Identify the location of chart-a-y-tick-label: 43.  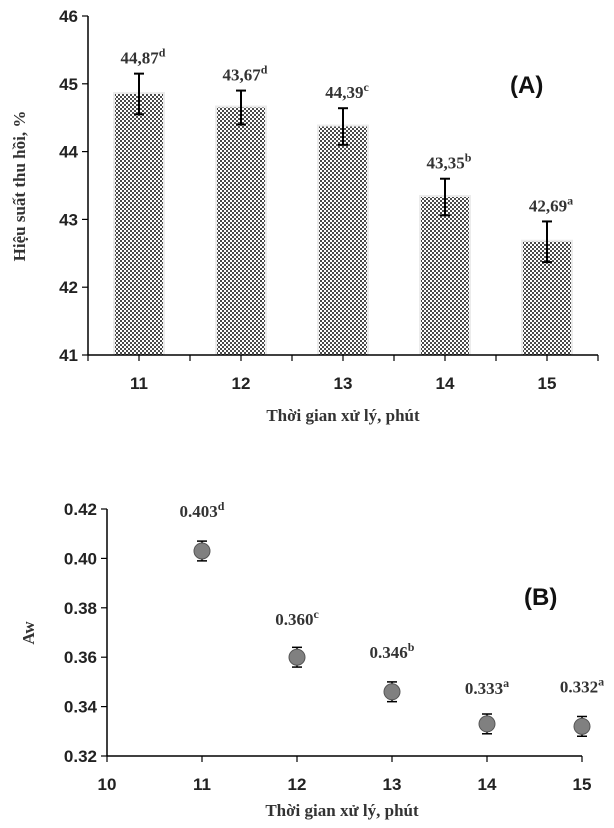
(68, 219).